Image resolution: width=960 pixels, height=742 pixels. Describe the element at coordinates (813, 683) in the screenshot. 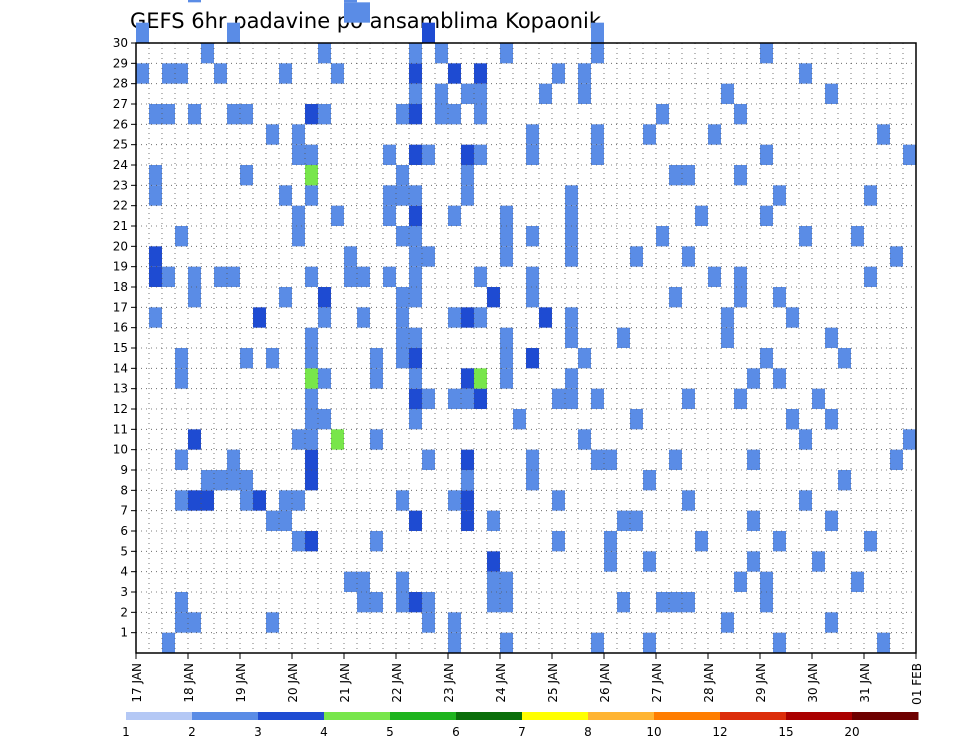

I see `x-tick-label: 30 JAN` at that location.